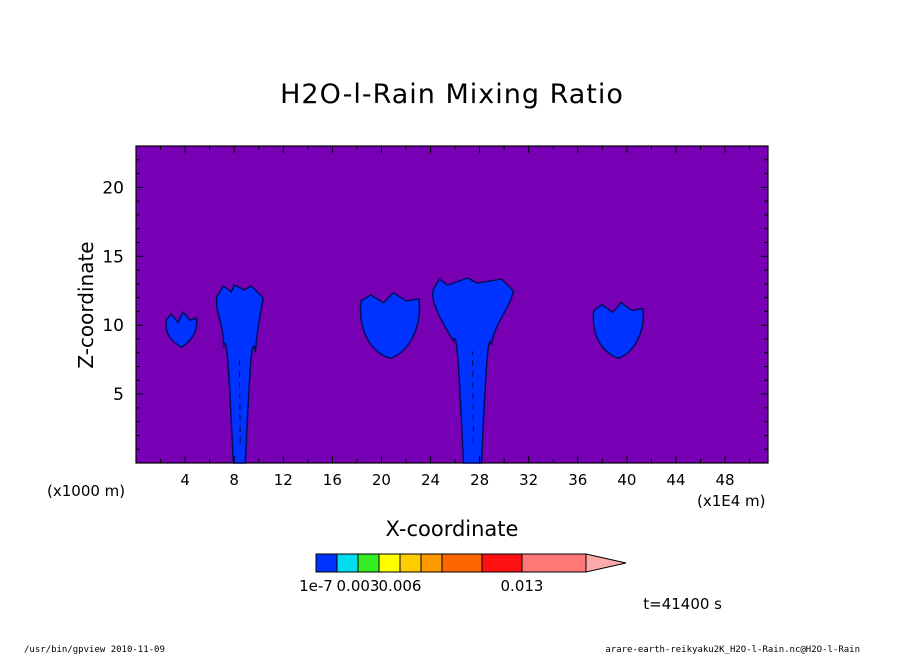 The height and width of the screenshot is (659, 904). What do you see at coordinates (626, 480) in the screenshot?
I see `x-tick-label: 40` at bounding box center [626, 480].